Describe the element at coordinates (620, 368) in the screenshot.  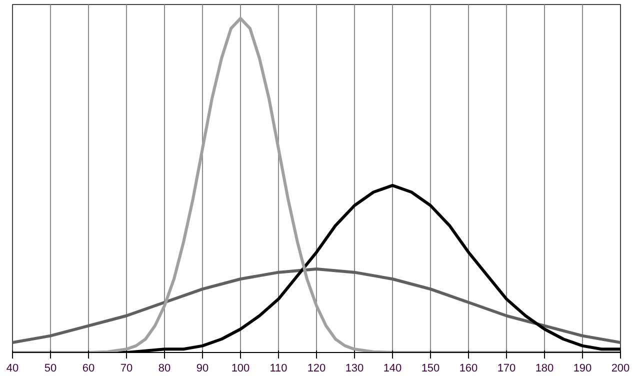
I see `x-tick-label: 200` at that location.